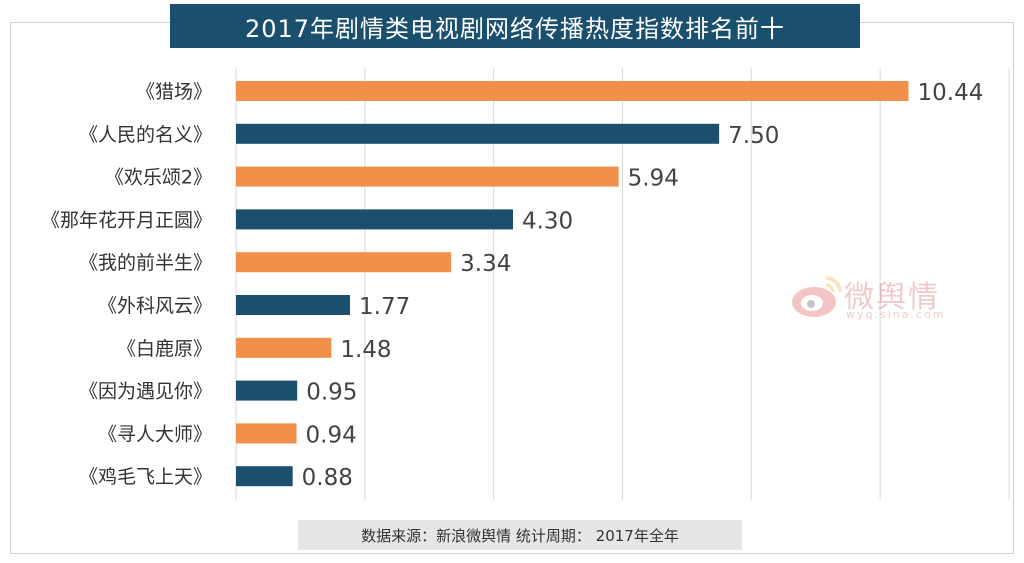 The height and width of the screenshot is (563, 1024). What do you see at coordinates (126, 220) in the screenshot?
I see `category-label: 《那年花开月正圆》` at bounding box center [126, 220].